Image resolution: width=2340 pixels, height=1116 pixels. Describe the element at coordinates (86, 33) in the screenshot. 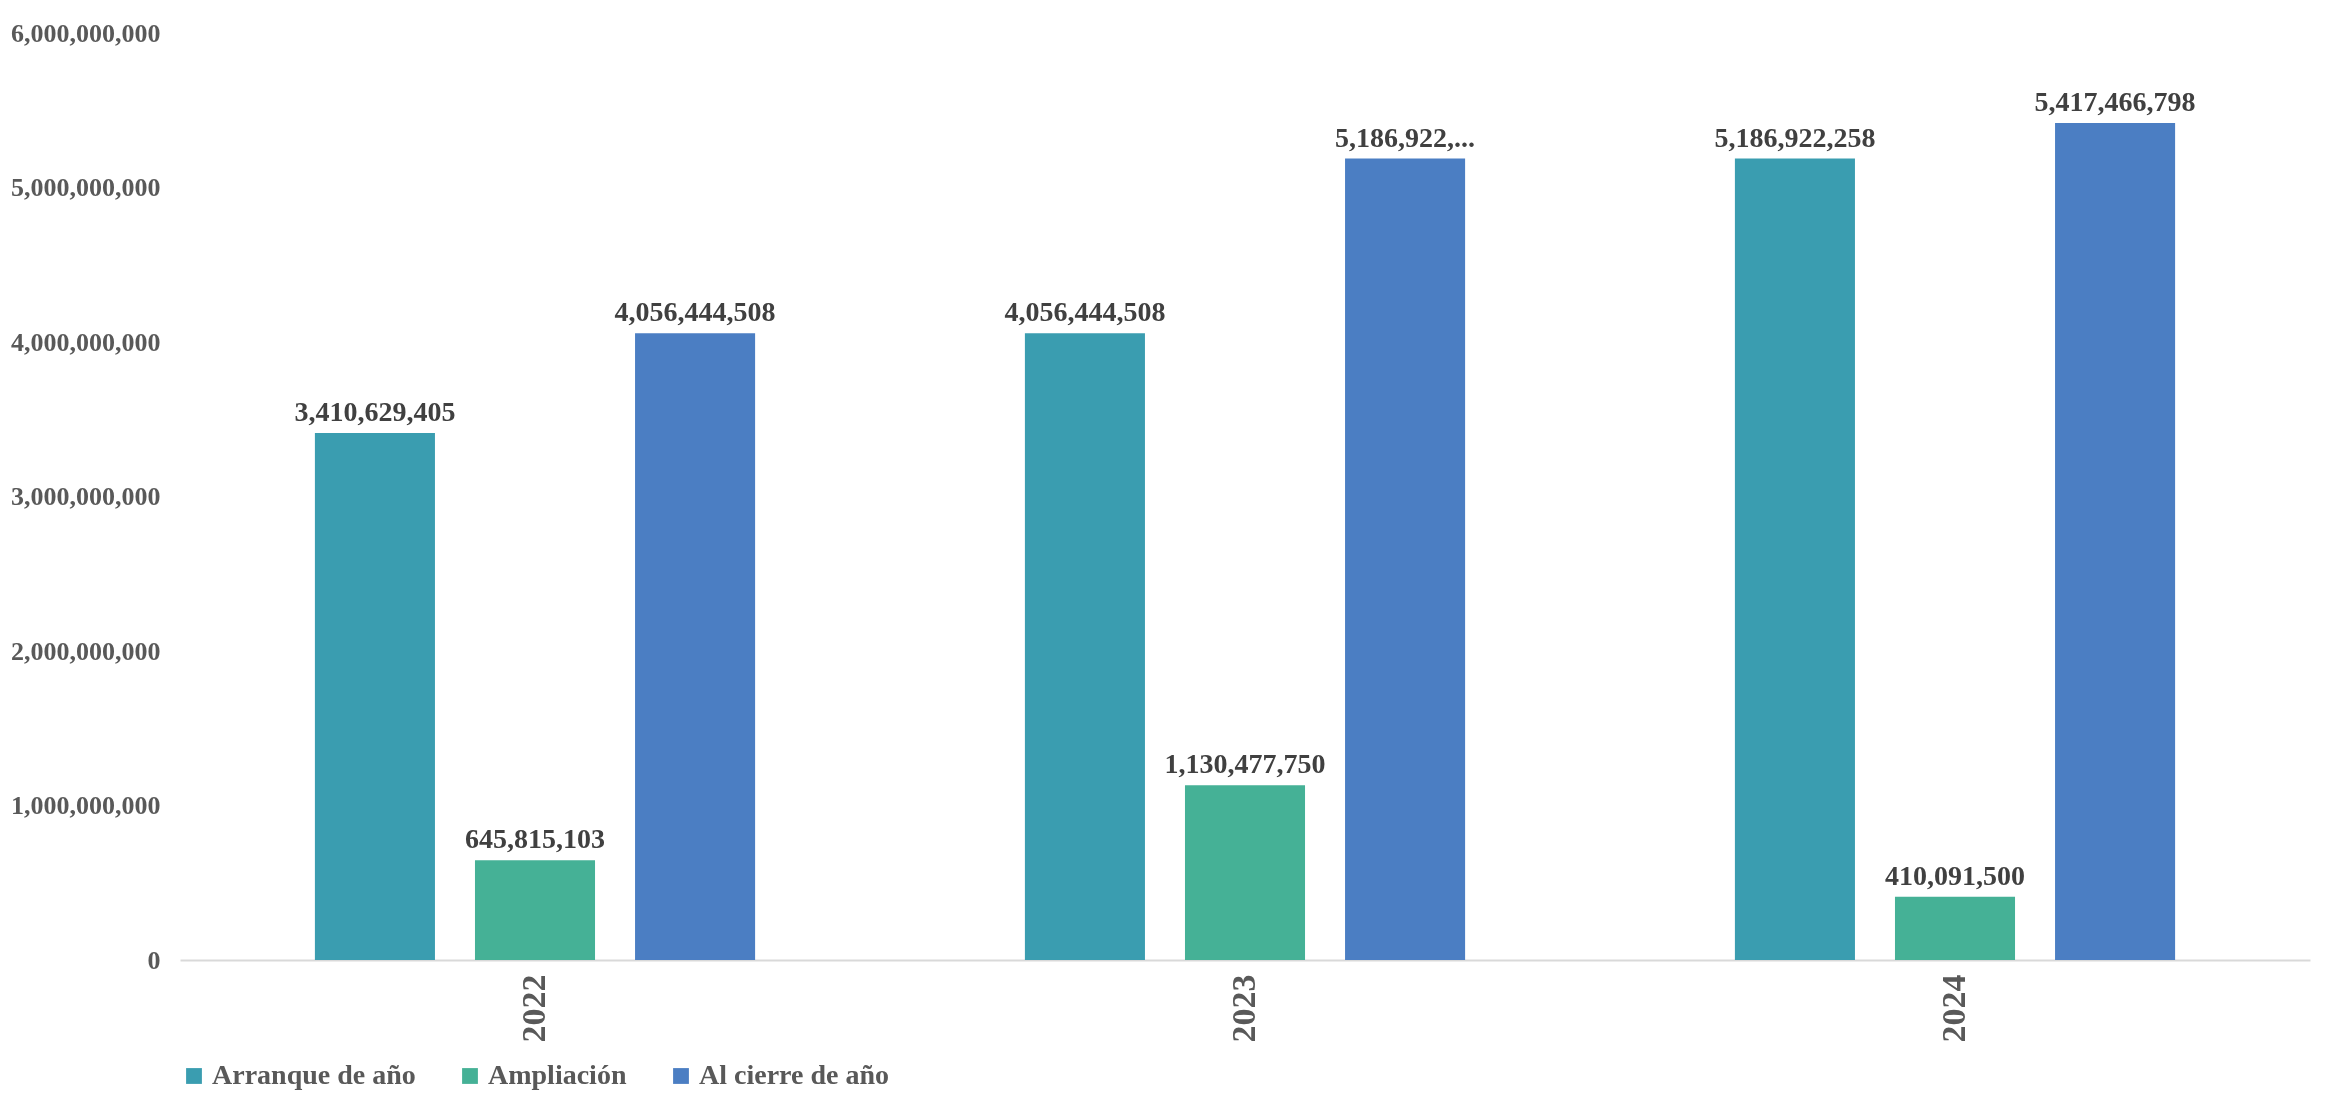

I see `y-tick-label: 6,000,000,000` at that location.